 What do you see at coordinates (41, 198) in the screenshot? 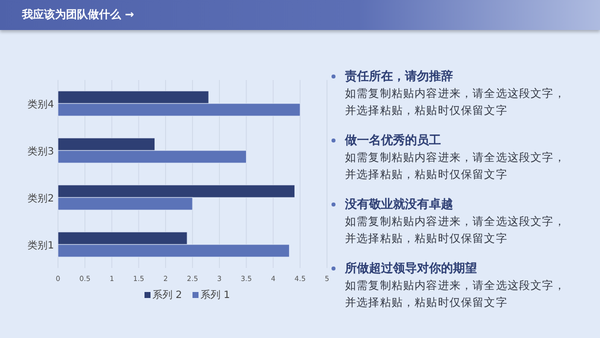
I see `y-tick-label: 类别2` at bounding box center [41, 198].